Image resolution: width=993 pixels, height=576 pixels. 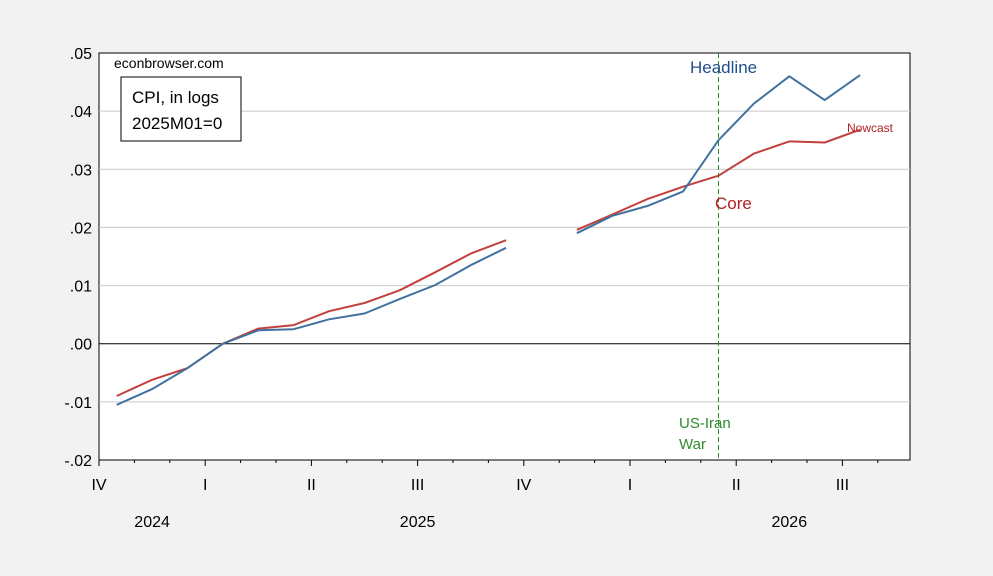 I want to click on y-tick-label: -.01, so click(x=78, y=403).